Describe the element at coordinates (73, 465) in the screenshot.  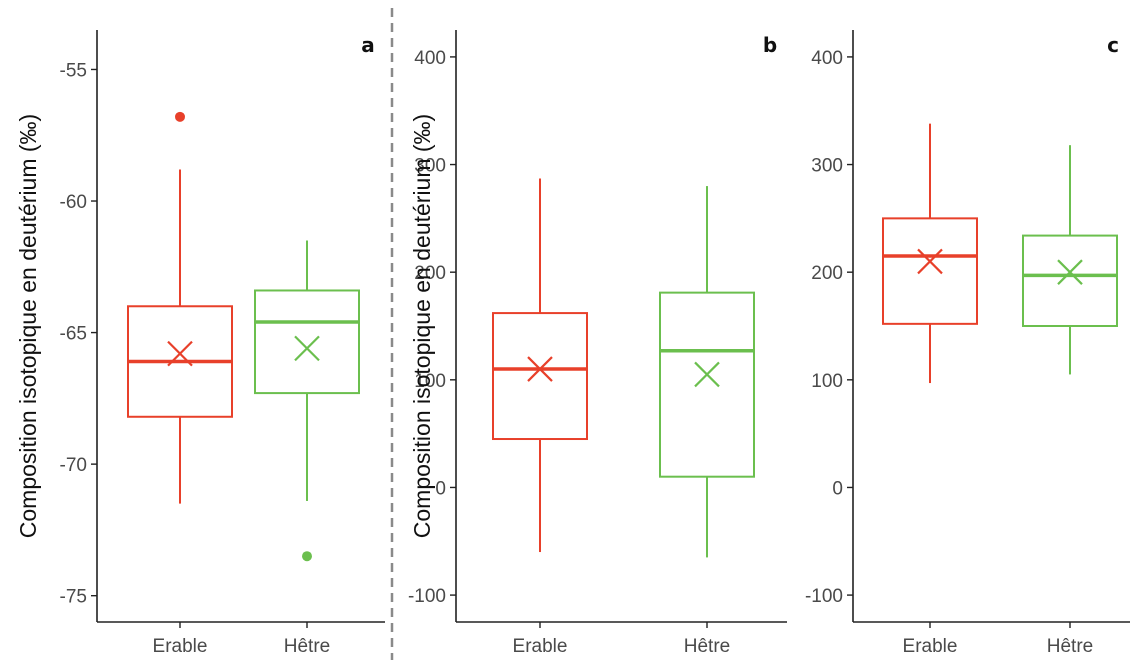
I see `y-tick-label: -70` at that location.